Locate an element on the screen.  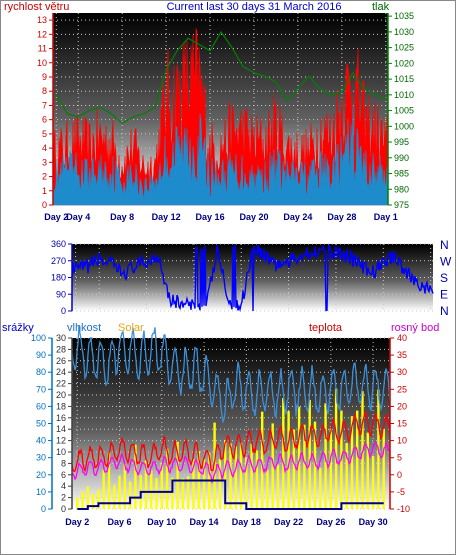
direction-series is located at coordinates (252, 278).